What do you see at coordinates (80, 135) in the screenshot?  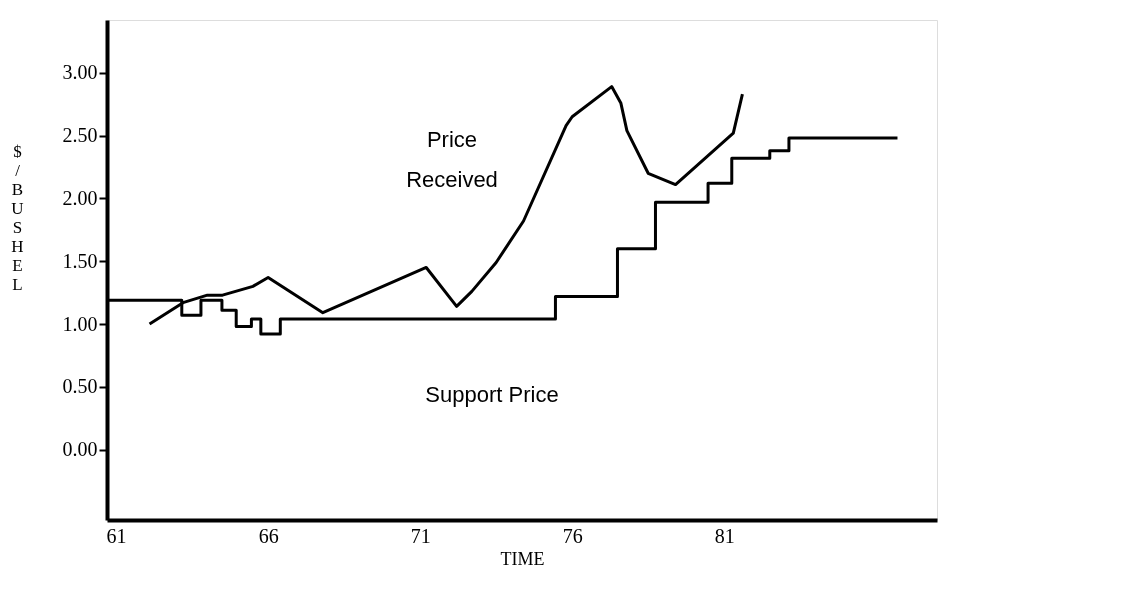 I see `y-tick-label: 2.50` at bounding box center [80, 135].